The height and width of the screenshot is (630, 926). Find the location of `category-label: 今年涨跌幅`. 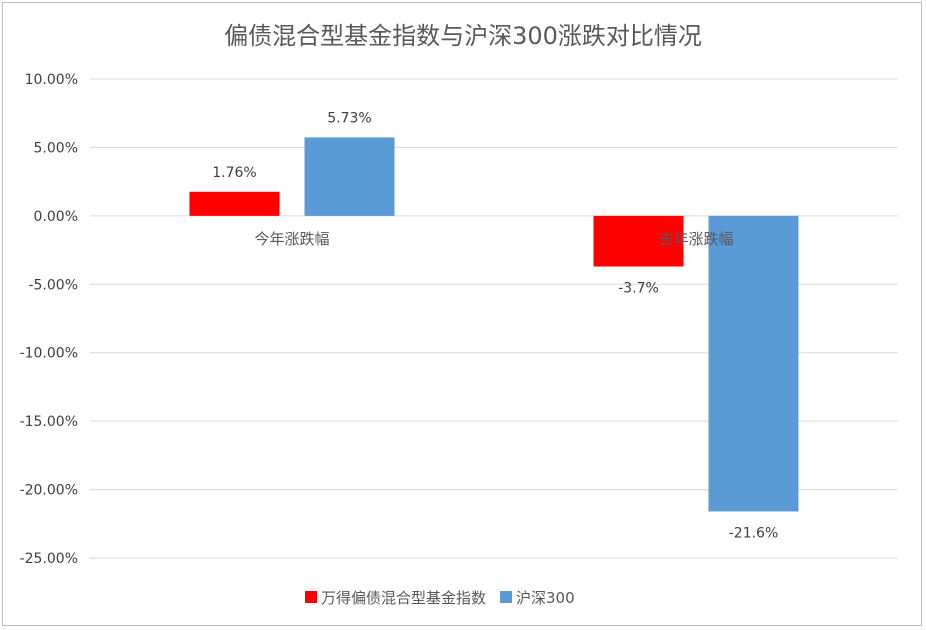

category-label: 今年涨跌幅 is located at coordinates (291, 239).